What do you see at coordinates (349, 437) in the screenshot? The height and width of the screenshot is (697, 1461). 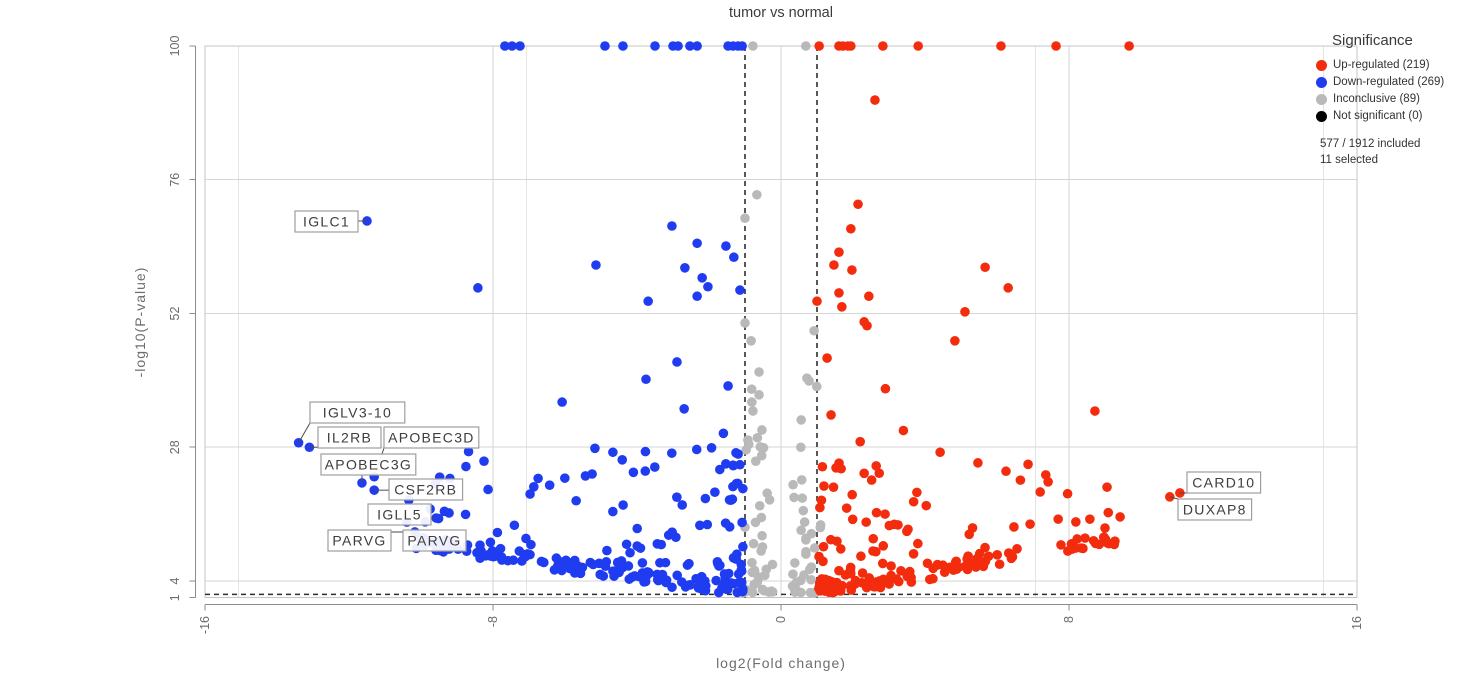 I see `gene-label-il2rb: IL2RB` at bounding box center [349, 437].